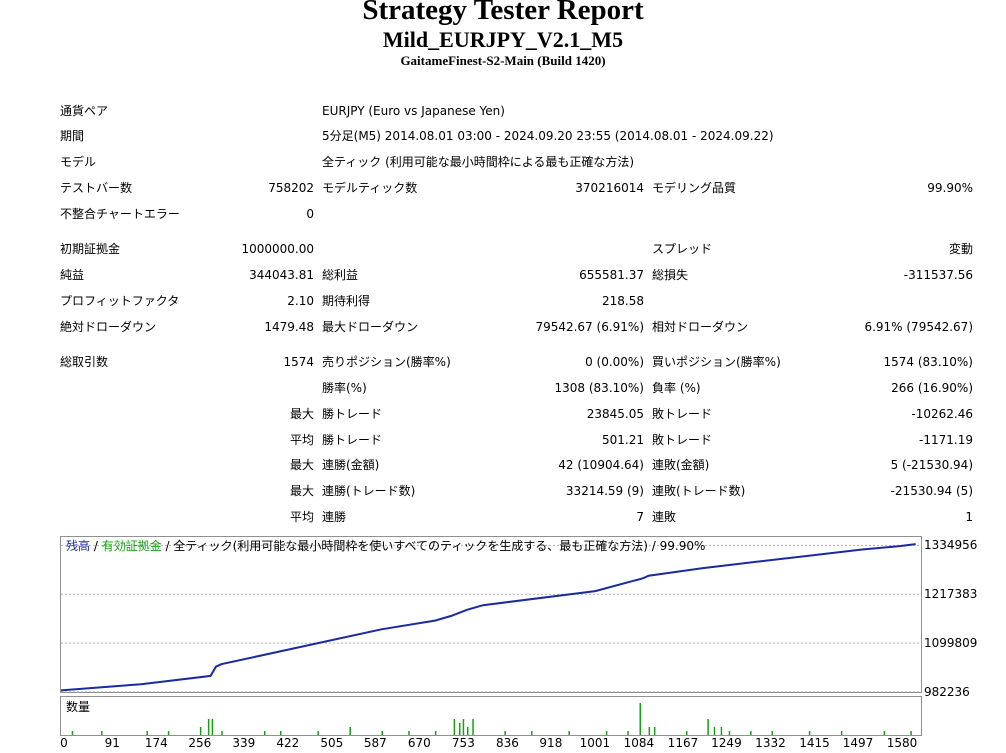 This screenshot has width=1006, height=753. What do you see at coordinates (699, 491) in the screenshot?
I see `cons-loss-label: 連敗(トレード数)` at bounding box center [699, 491].